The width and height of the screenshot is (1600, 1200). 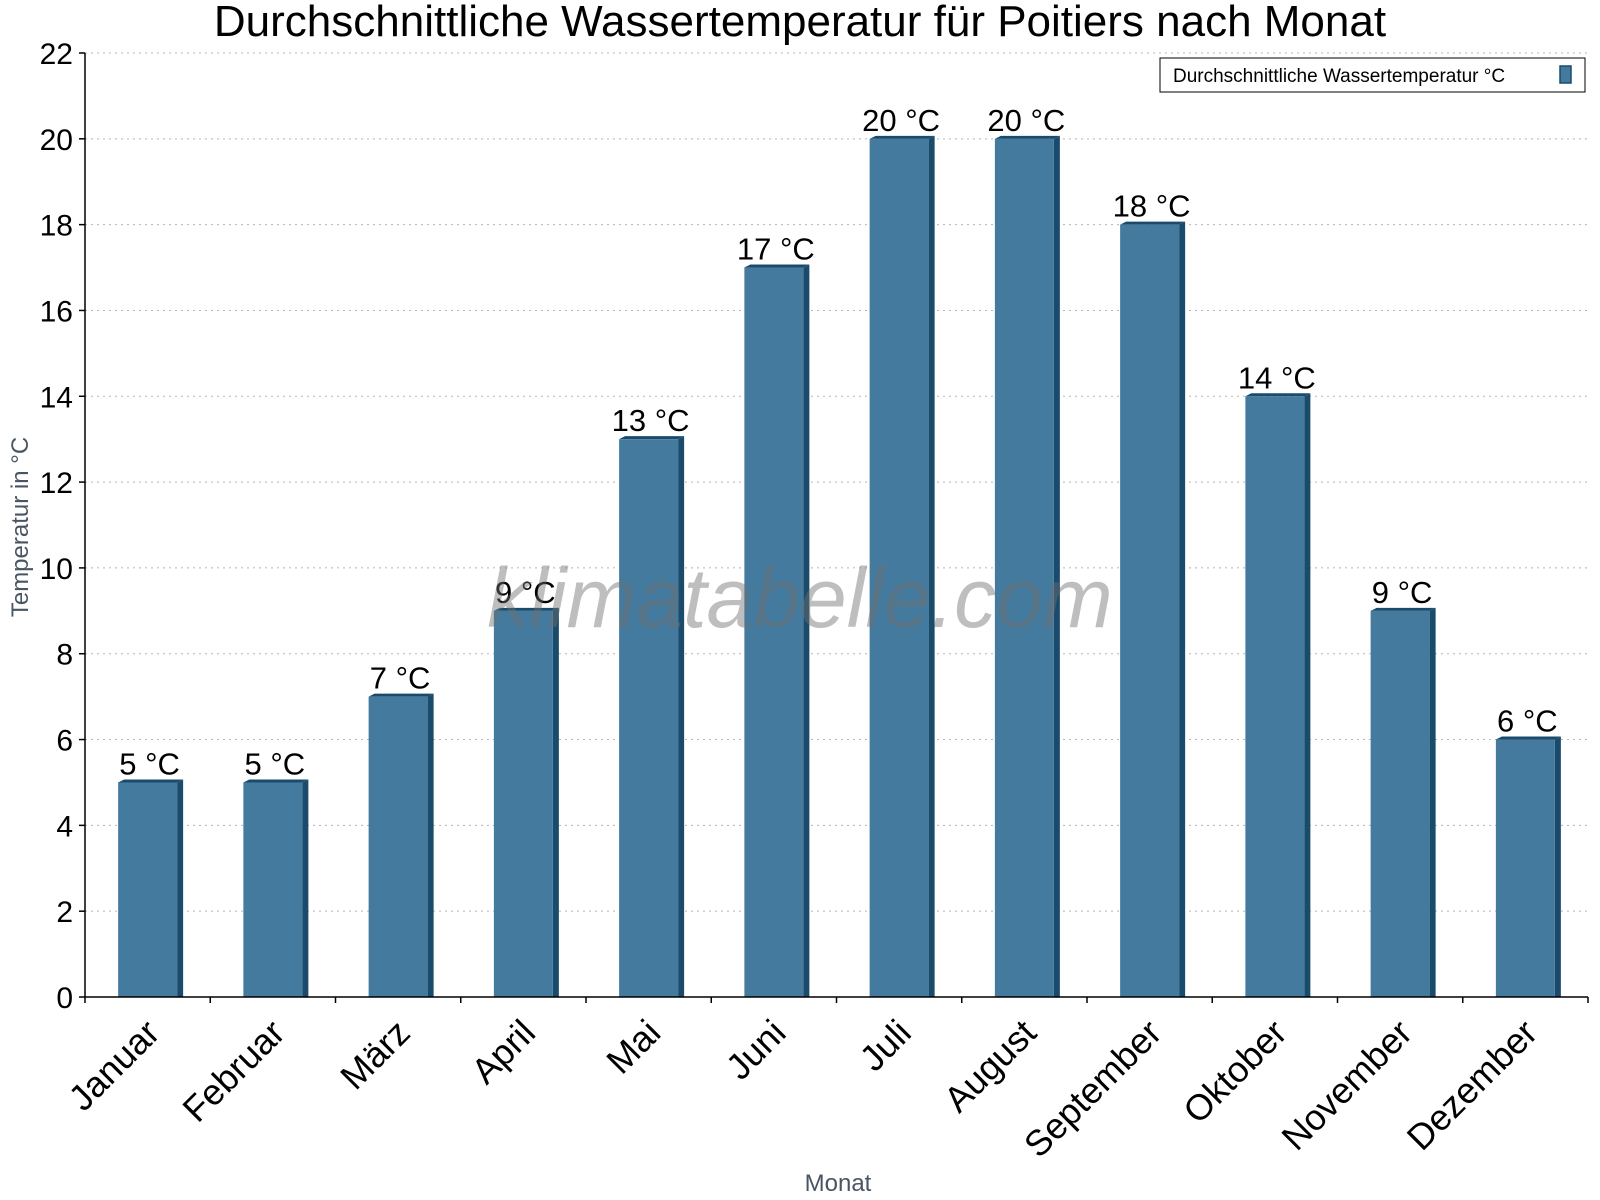 What do you see at coordinates (64, 741) in the screenshot?
I see `y-tick-label: 6` at bounding box center [64, 741].